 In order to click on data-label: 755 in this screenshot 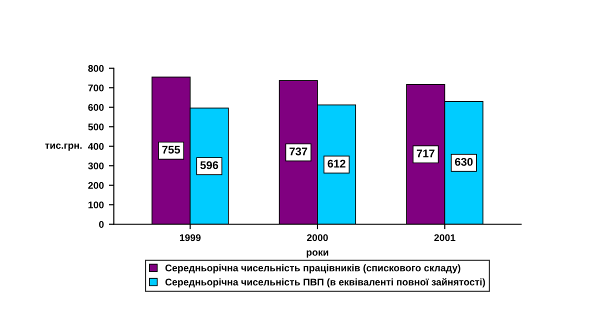, I will do `click(171, 150)`.